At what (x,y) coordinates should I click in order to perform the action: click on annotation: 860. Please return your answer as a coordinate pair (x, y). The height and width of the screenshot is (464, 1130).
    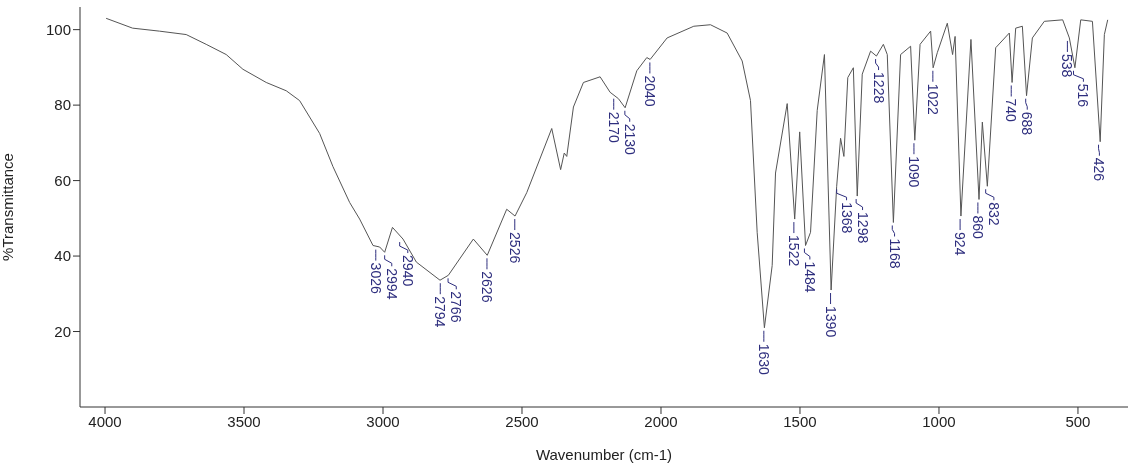
    Looking at the image, I should click on (977, 227).